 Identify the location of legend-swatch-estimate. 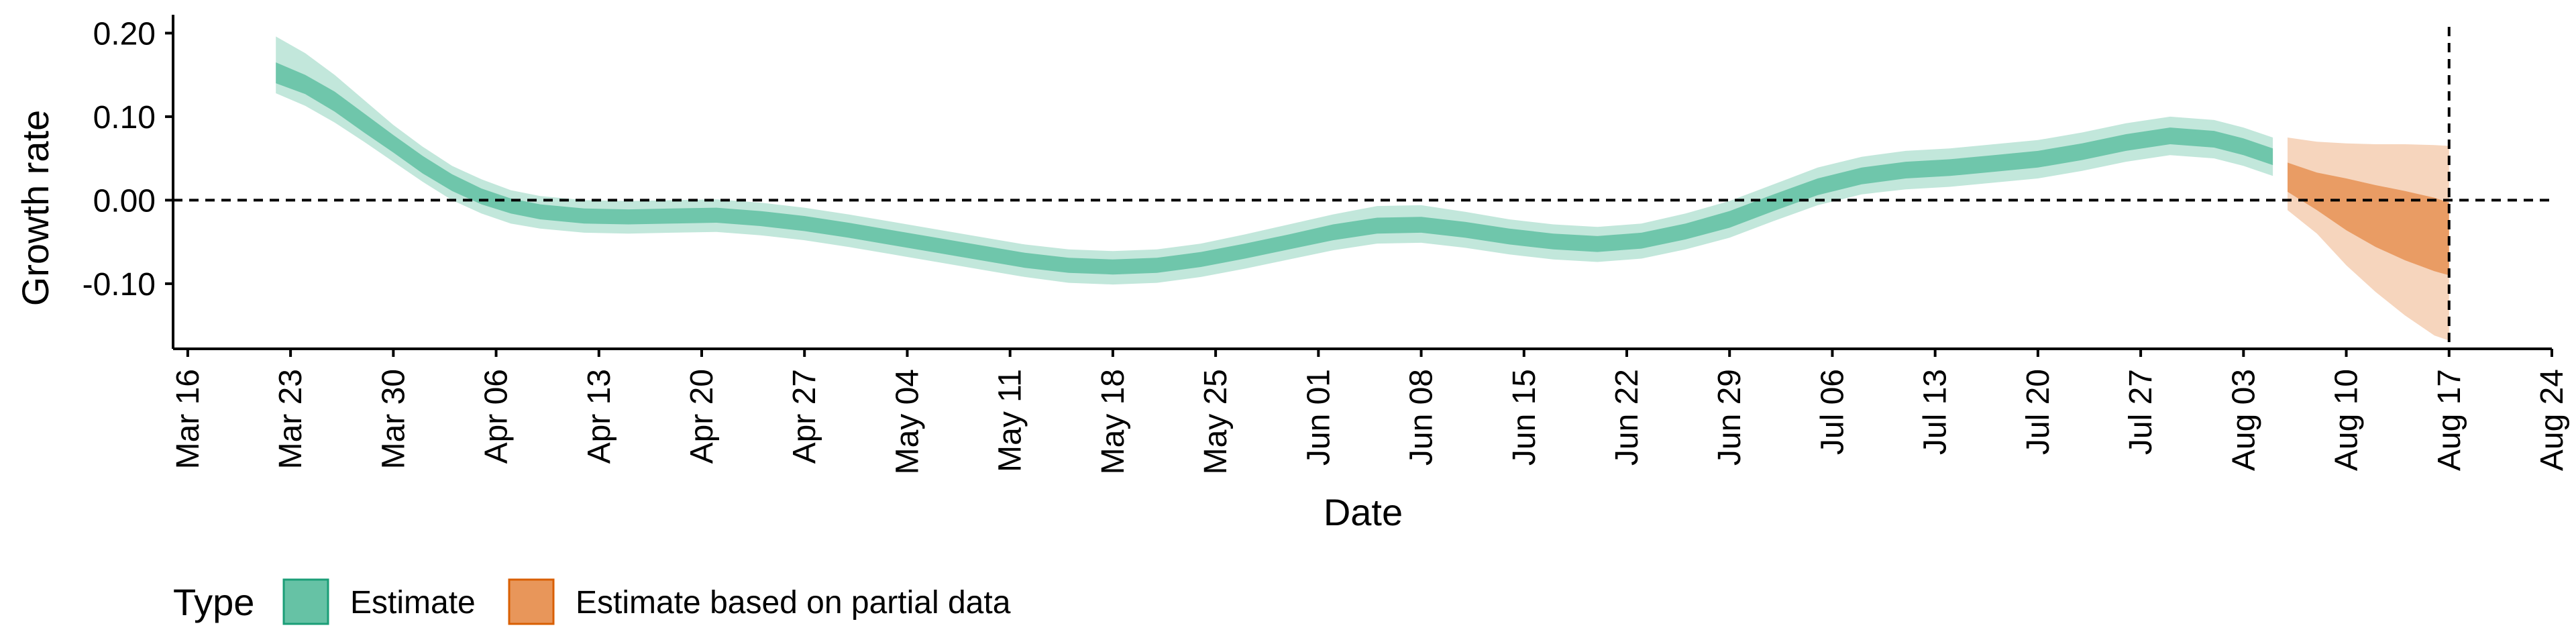
(305, 601).